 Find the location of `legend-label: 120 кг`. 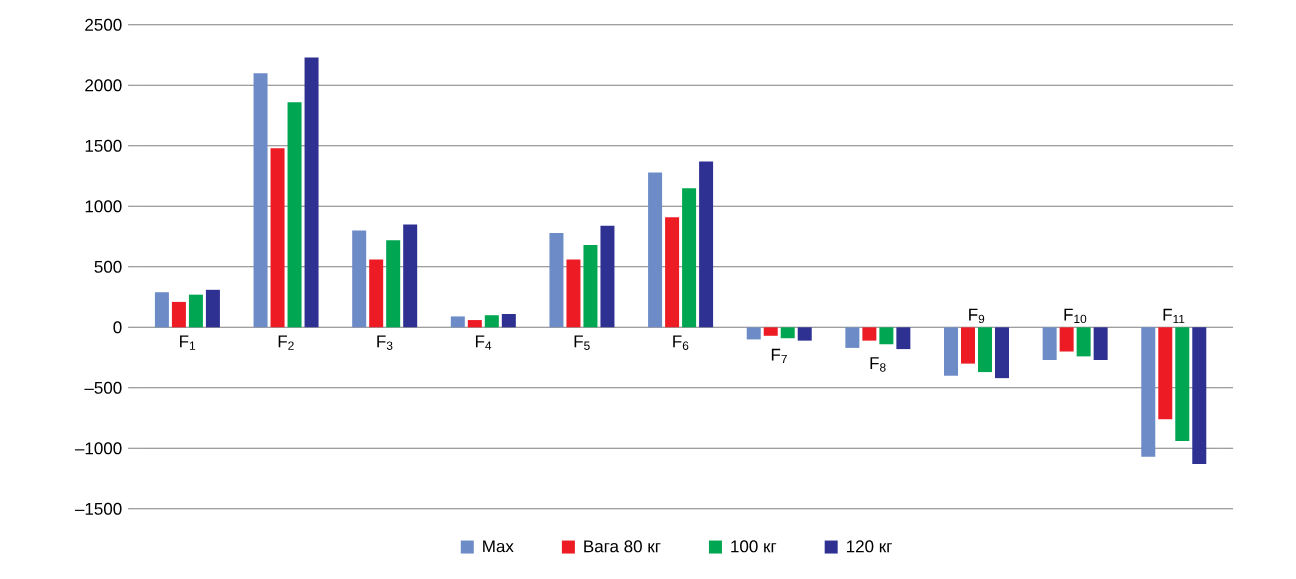

legend-label: 120 кг is located at coordinates (869, 546).